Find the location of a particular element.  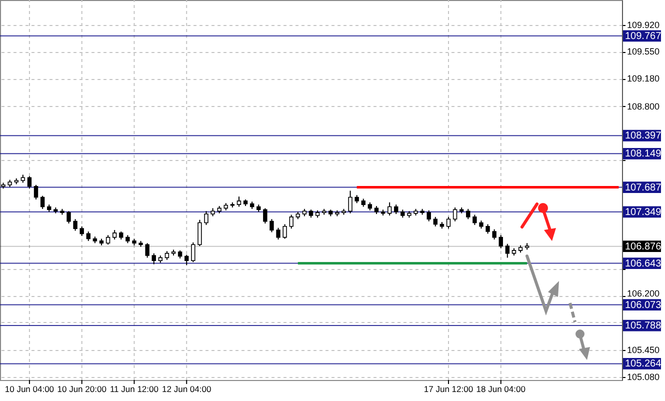

ref-line-label: 109.767 is located at coordinates (643, 36).